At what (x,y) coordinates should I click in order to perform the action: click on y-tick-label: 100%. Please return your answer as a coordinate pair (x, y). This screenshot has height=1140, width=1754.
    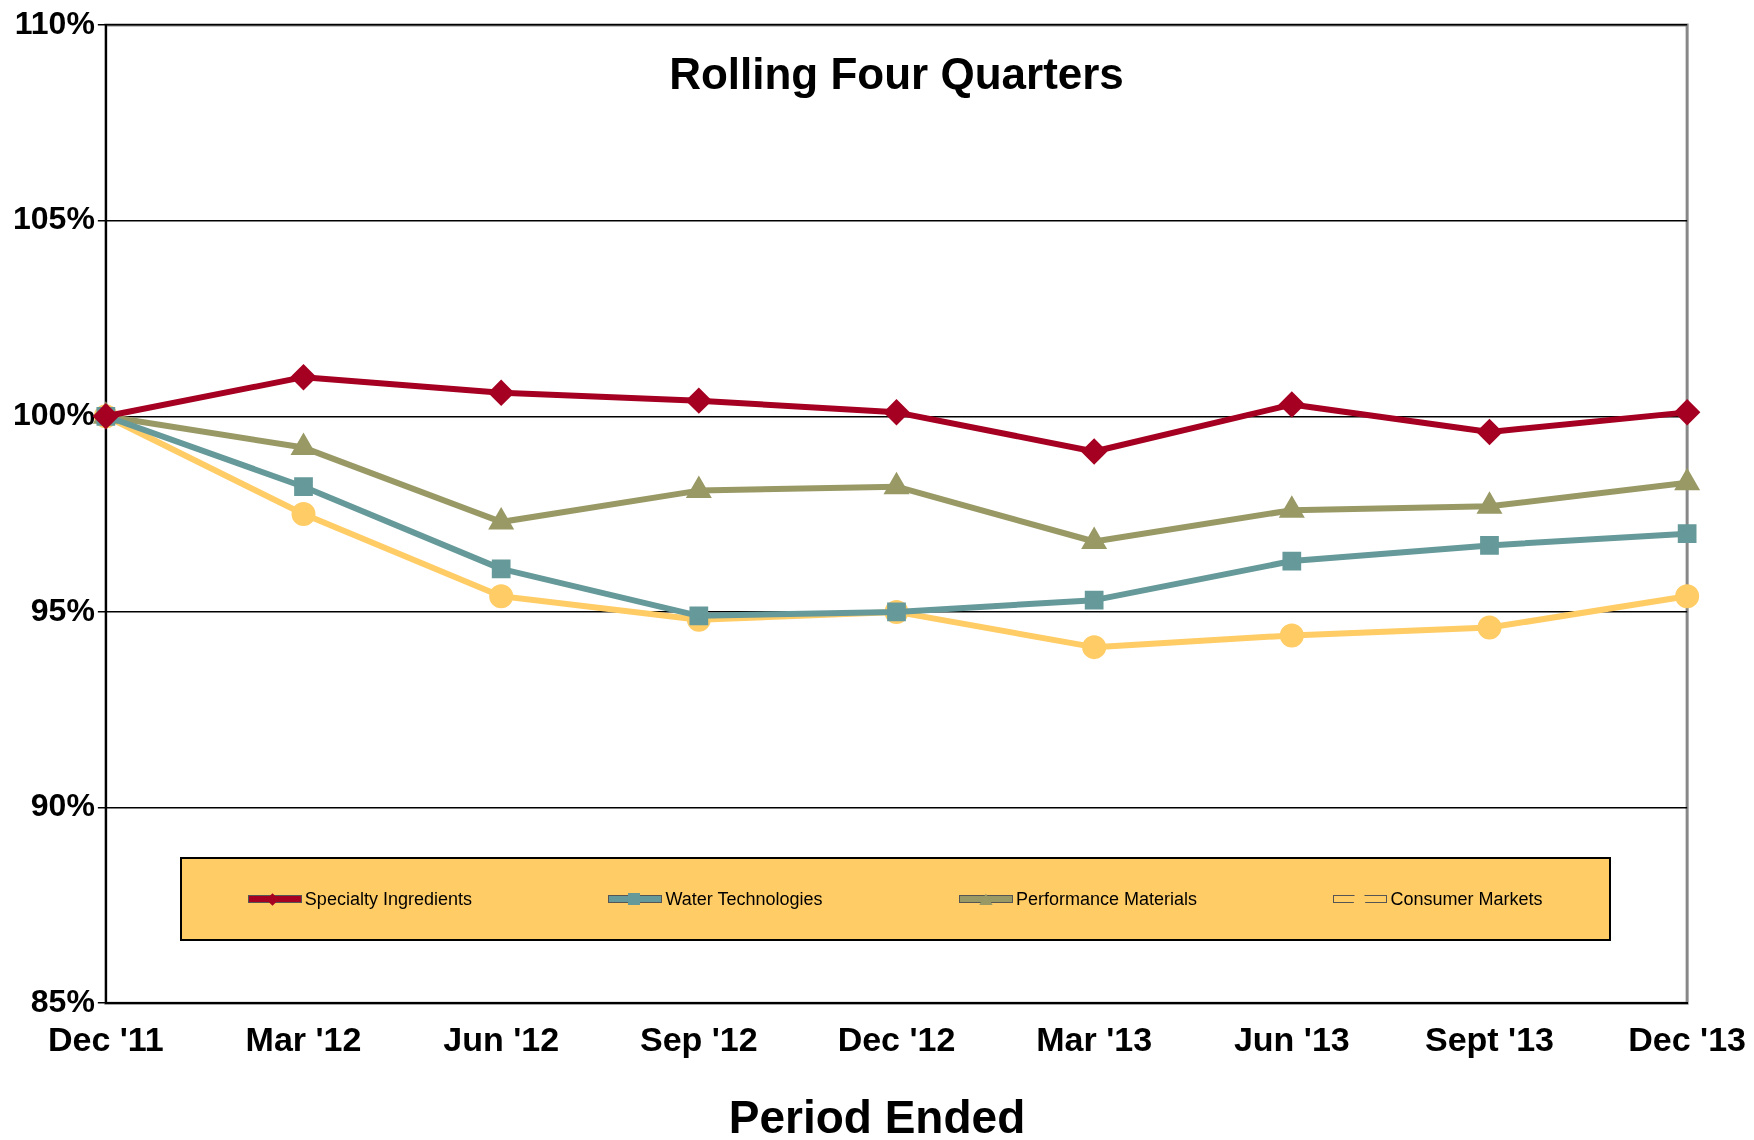
    Looking at the image, I should click on (54, 414).